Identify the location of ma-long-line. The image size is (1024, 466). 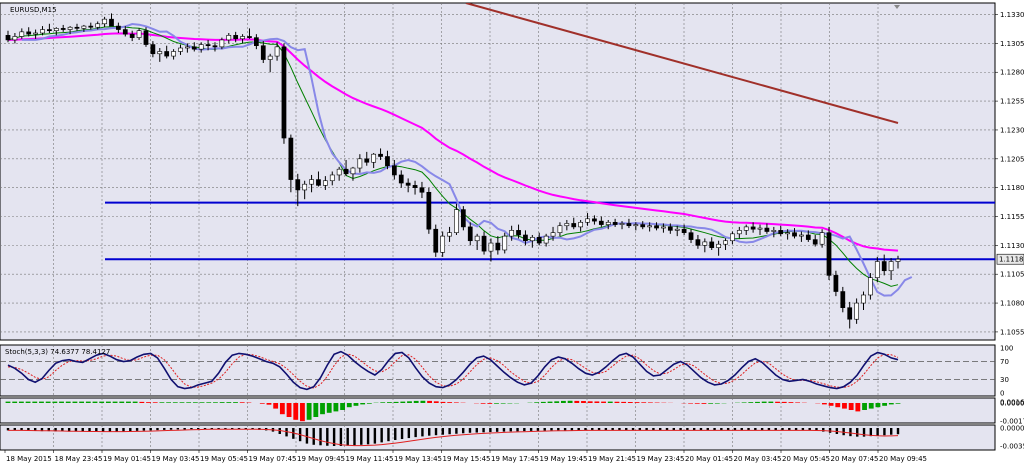
(682, 63).